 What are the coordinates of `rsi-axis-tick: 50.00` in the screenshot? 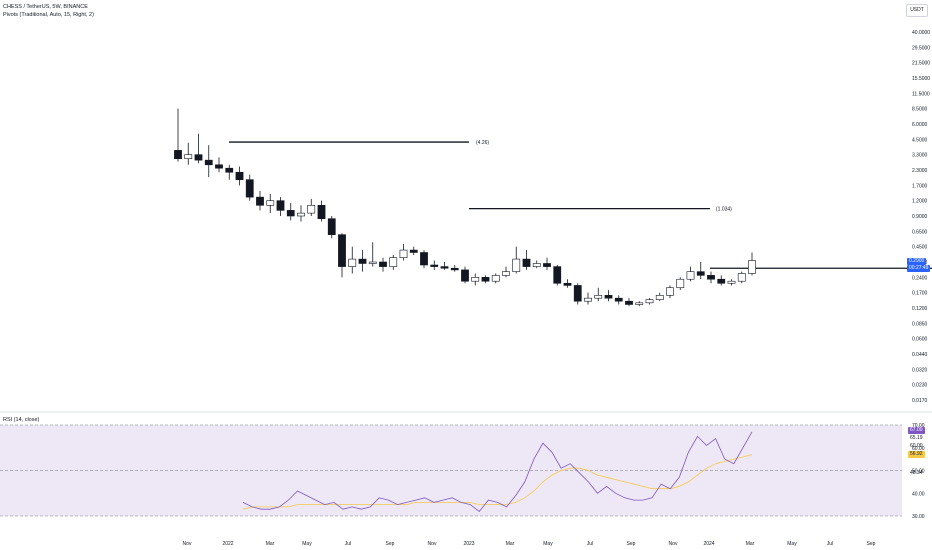 It's located at (918, 472).